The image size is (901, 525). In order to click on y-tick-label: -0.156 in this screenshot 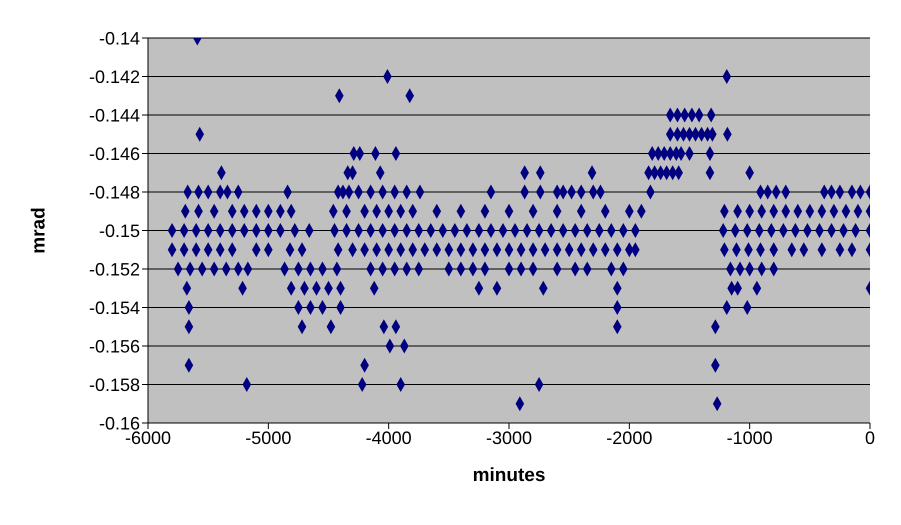, I will do `click(114, 346)`.